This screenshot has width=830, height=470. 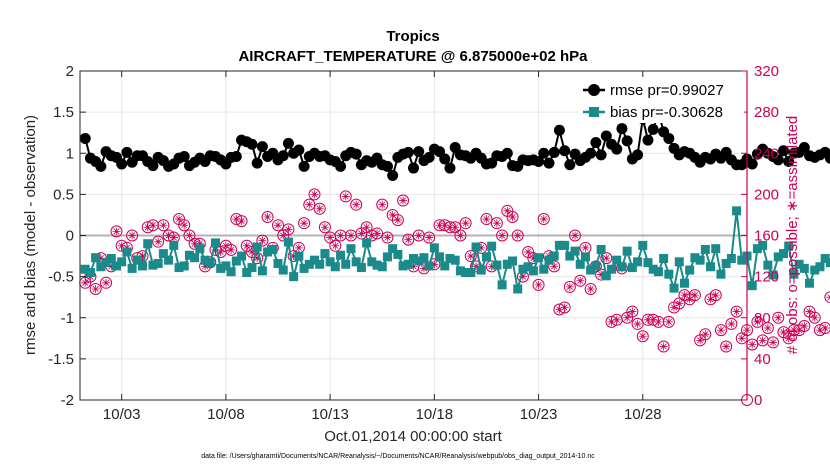 What do you see at coordinates (766, 194) in the screenshot?
I see `y2-tick-label-5: 200` at bounding box center [766, 194].